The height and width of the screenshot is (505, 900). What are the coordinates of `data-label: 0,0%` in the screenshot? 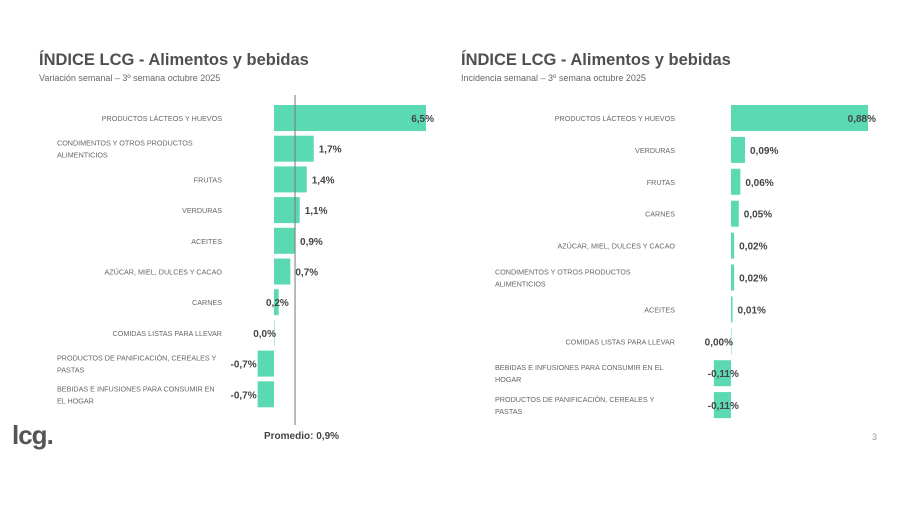 It's located at (264, 334).